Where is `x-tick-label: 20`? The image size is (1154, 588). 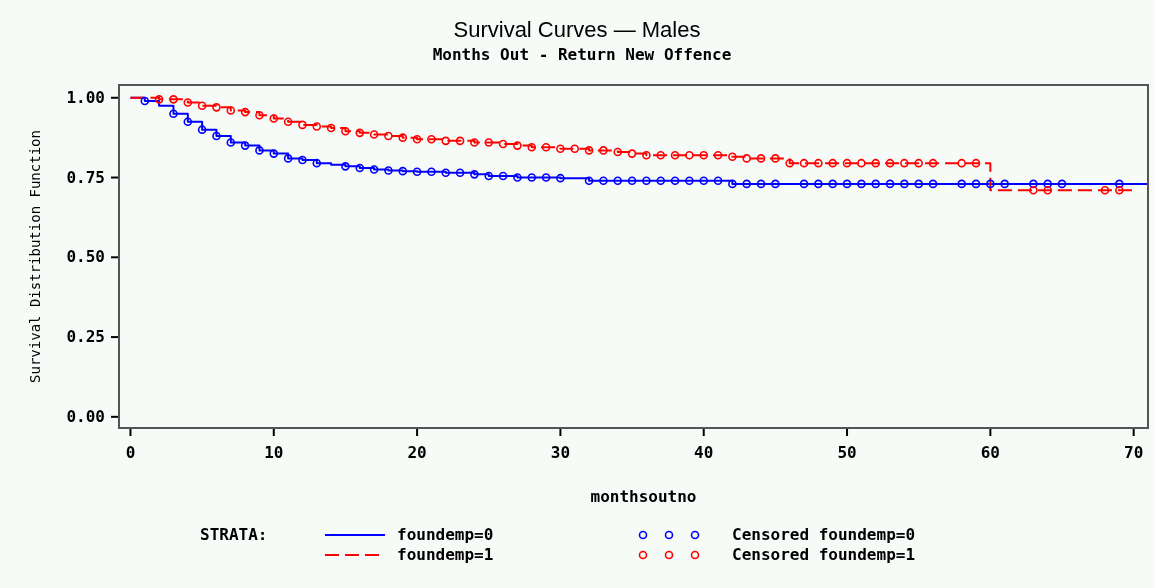
x-tick-label: 20 is located at coordinates (417, 452).